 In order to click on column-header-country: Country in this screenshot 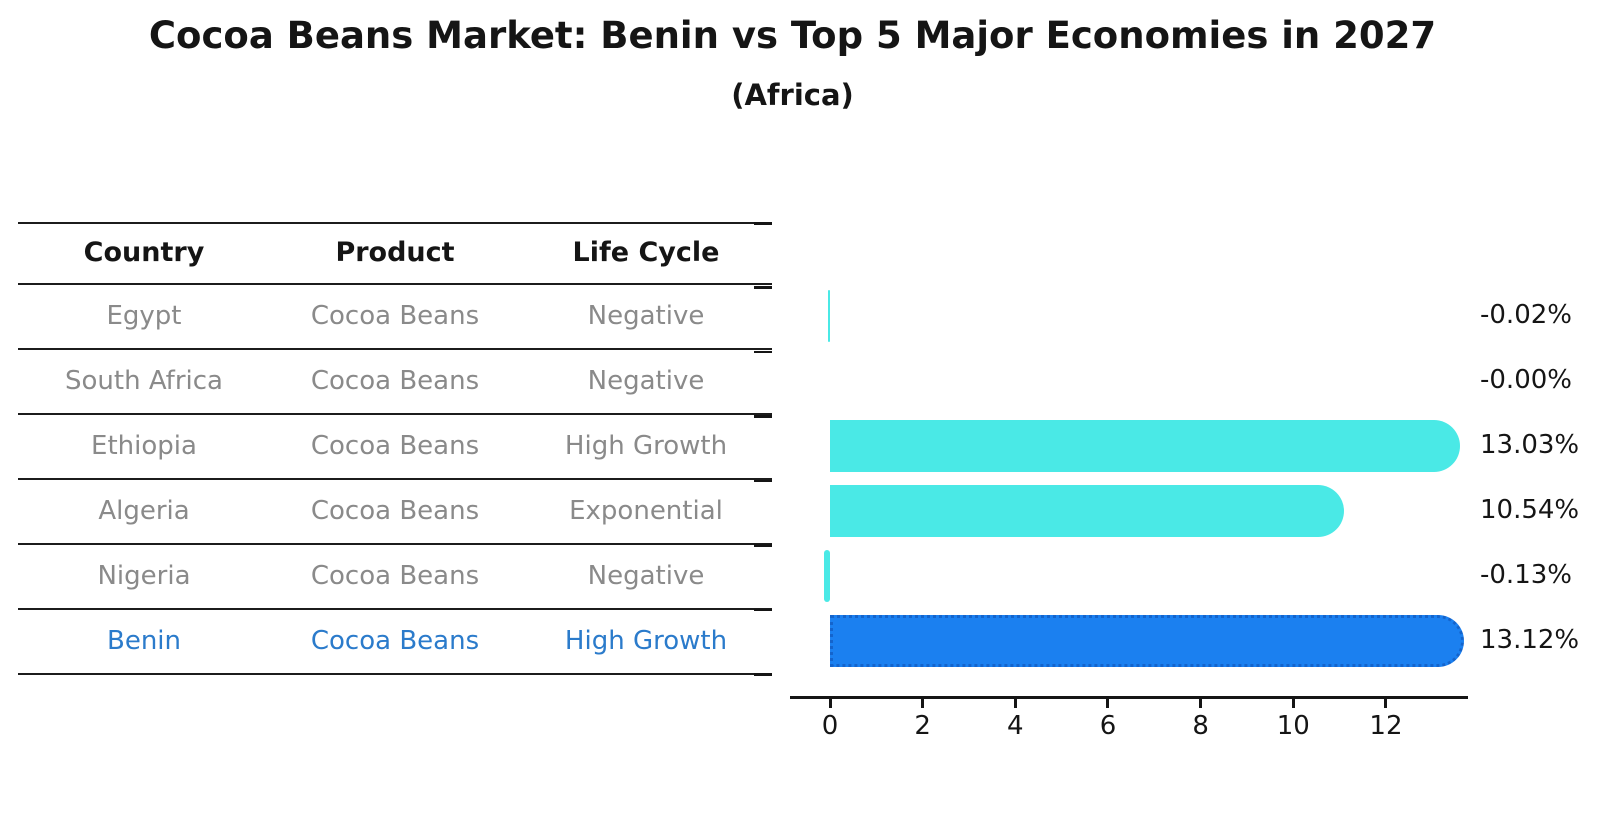, I will do `click(144, 252)`.